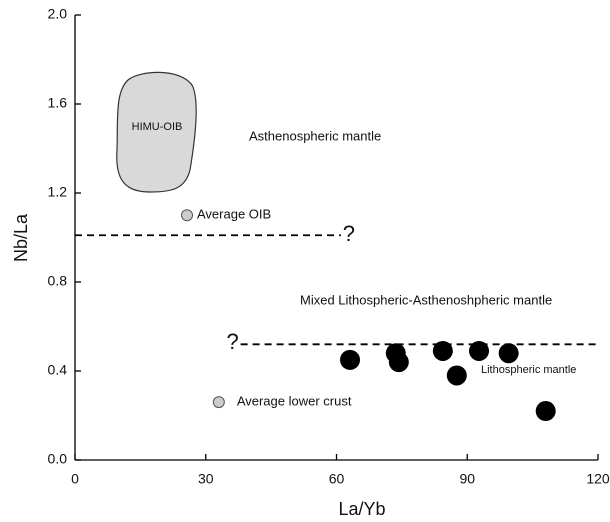 The image size is (610, 522). What do you see at coordinates (528, 370) in the screenshot?
I see `annotation: Lithospheric mantle` at bounding box center [528, 370].